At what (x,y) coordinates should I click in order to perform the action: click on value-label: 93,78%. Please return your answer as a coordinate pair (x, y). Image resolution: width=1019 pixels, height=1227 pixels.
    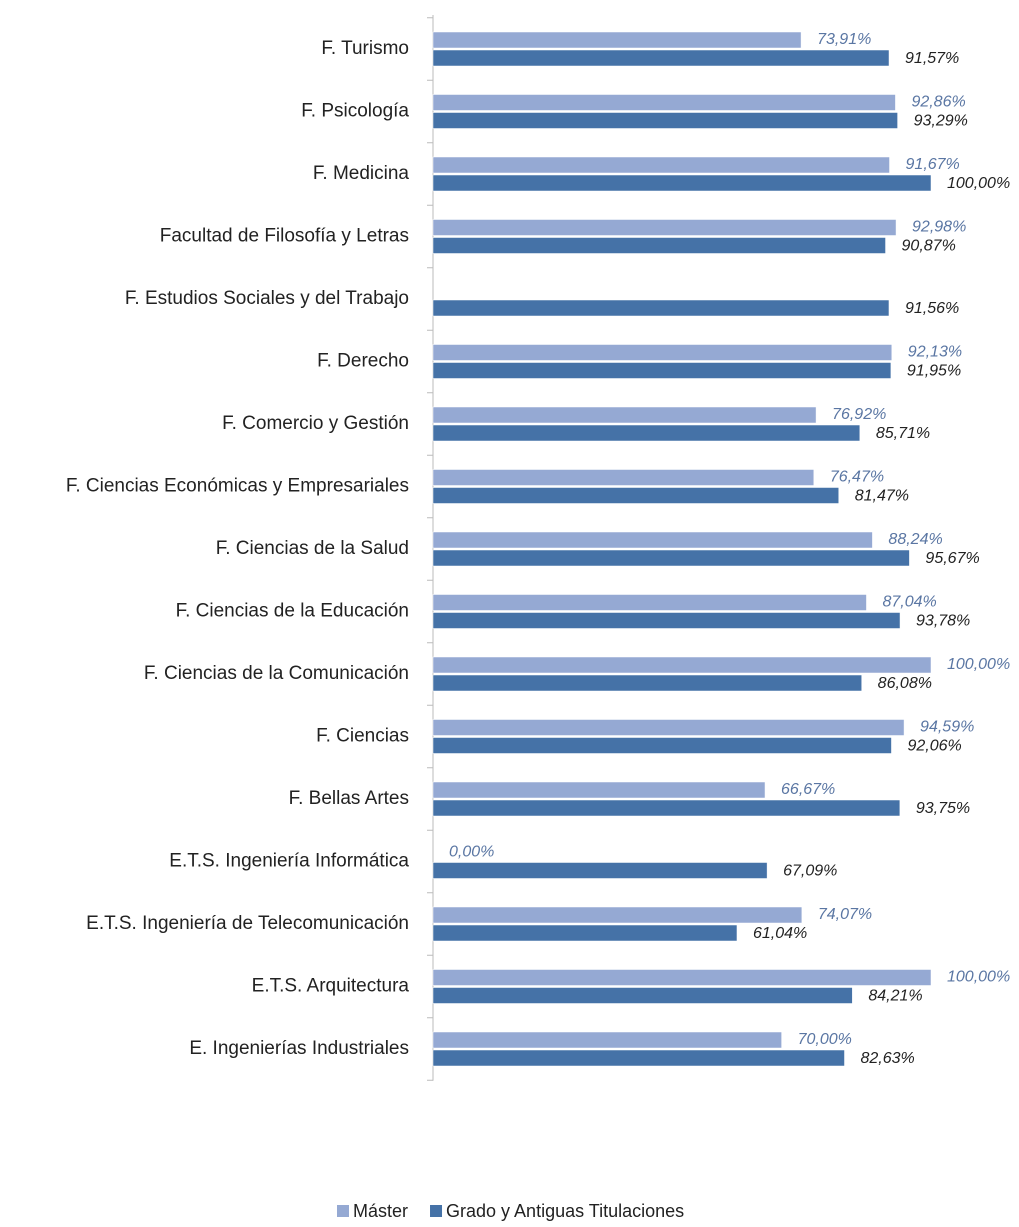
    Looking at the image, I should click on (943, 621).